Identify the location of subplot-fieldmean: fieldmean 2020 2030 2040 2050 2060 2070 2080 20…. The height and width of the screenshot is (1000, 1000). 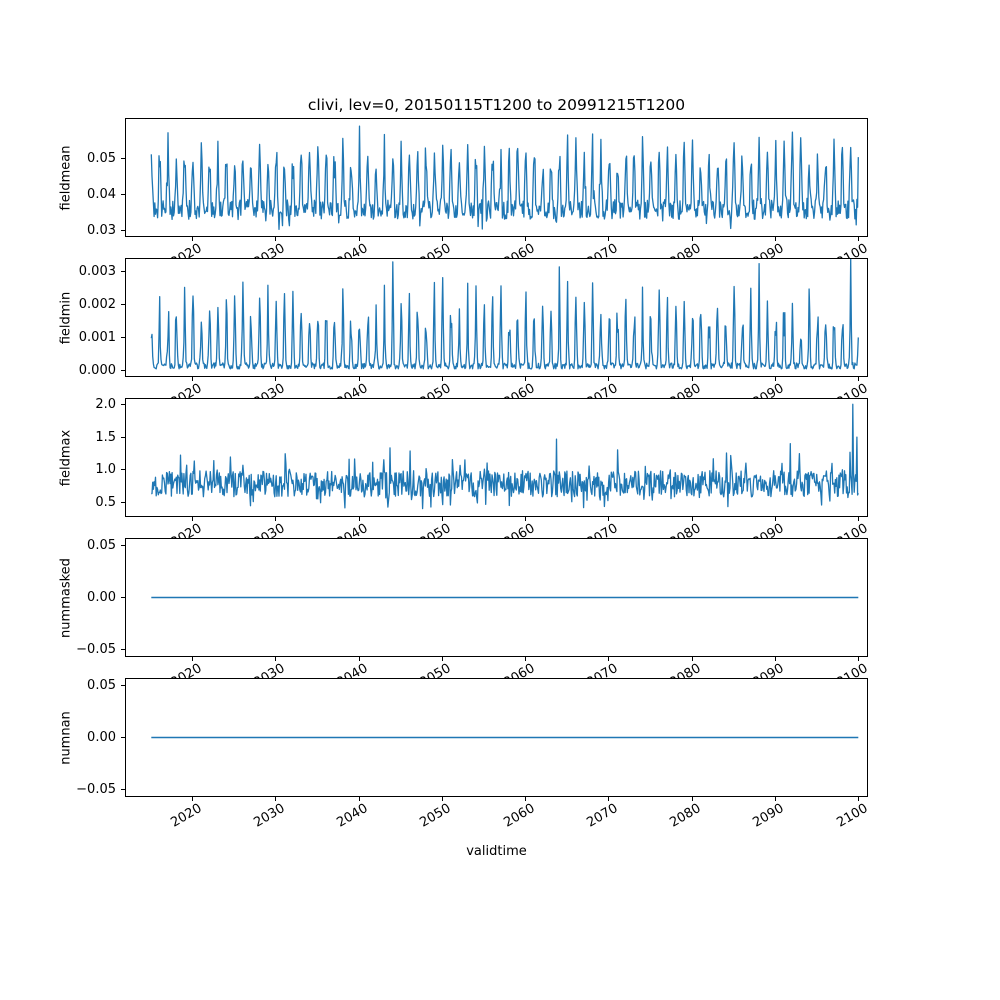
(500, 188).